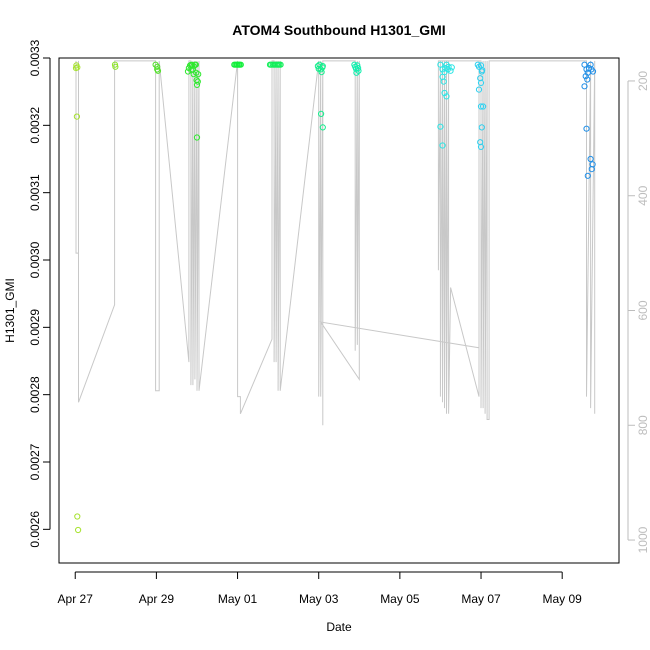  I want to click on y-tick-label: 0.0026, so click(35, 529).